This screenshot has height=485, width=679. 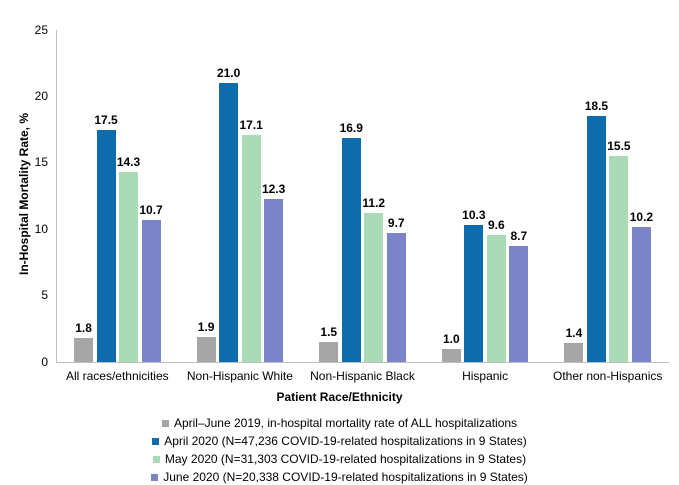 What do you see at coordinates (396, 223) in the screenshot?
I see `bar-value-label: 9.7` at bounding box center [396, 223].